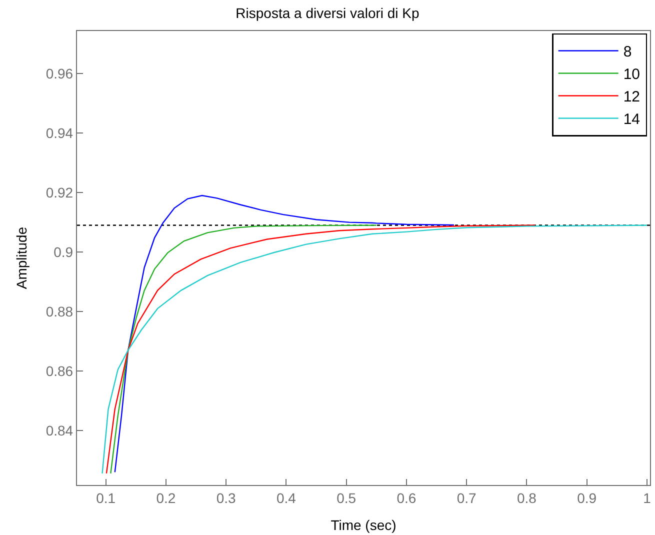 This screenshot has height=535, width=655. What do you see at coordinates (60, 192) in the screenshot?
I see `y-tick-label: 0.92` at bounding box center [60, 192].